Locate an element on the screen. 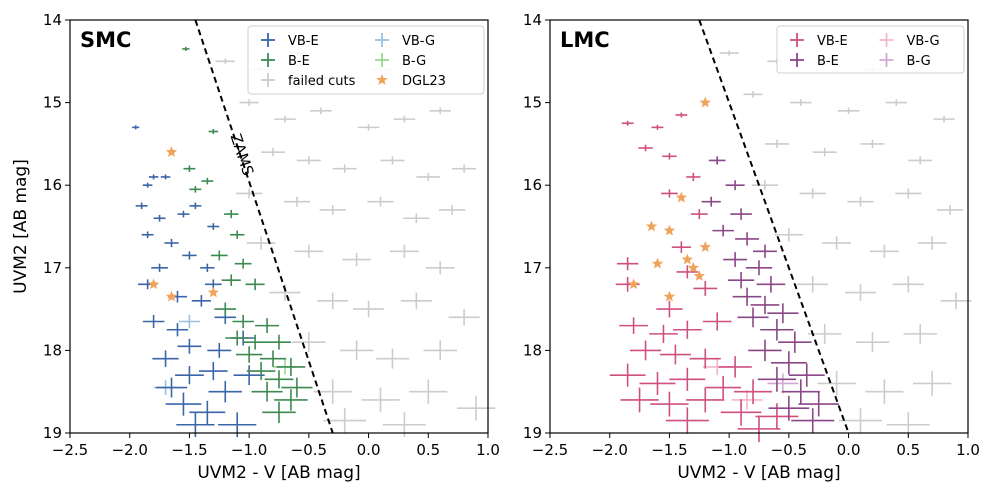 The width and height of the screenshot is (996, 498). smc-legend-label: DGL23 is located at coordinates (424, 81).